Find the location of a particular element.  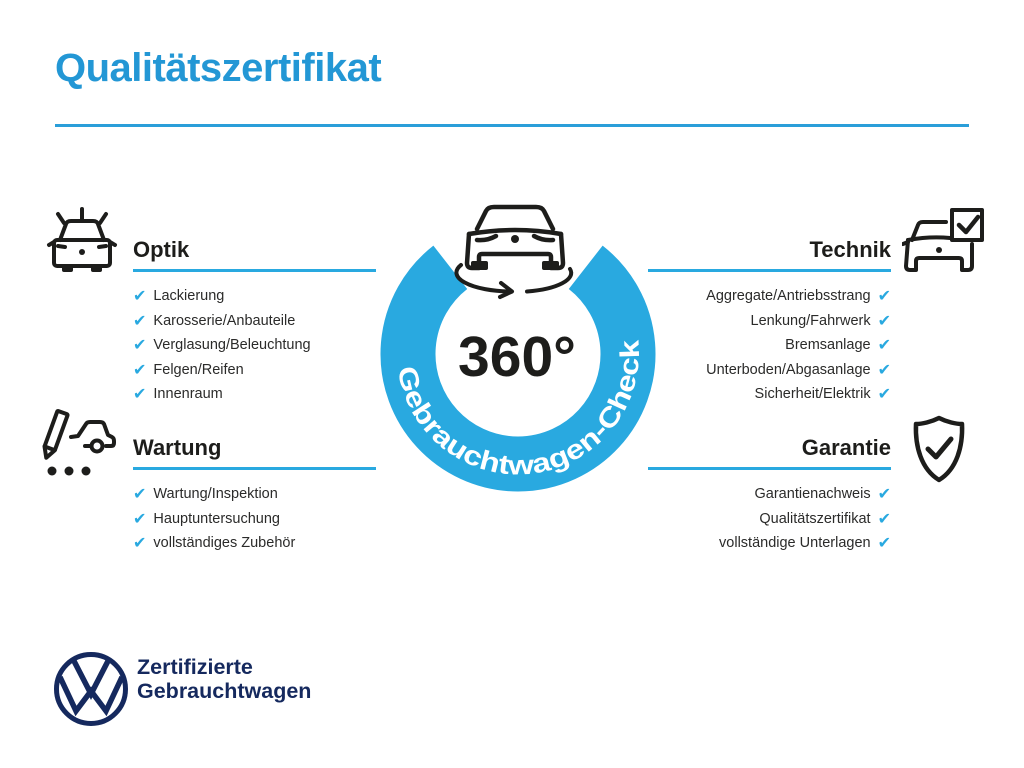

ring is located at coordinates (518, 368).